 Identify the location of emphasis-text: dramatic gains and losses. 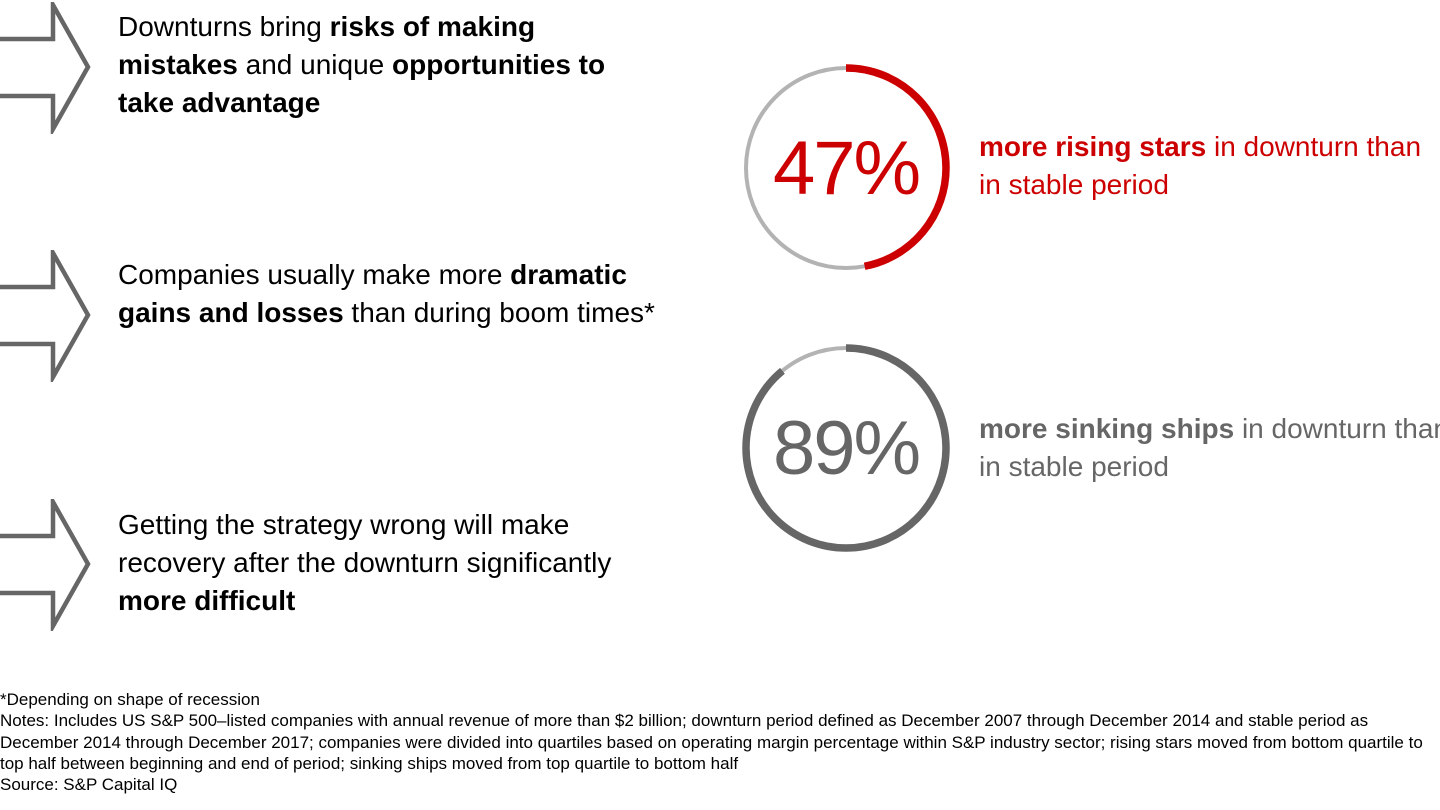
(372, 293).